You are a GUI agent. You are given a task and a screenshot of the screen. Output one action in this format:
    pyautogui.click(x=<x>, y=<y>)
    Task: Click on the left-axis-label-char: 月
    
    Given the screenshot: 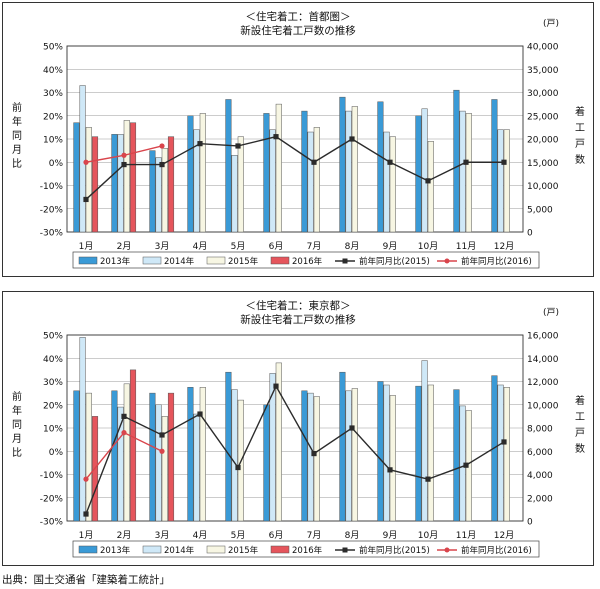 What is the action you would take?
    pyautogui.click(x=17, y=150)
    